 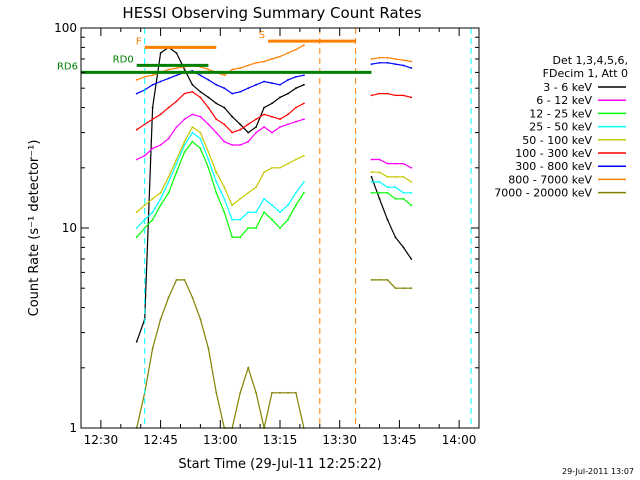 I want to click on state-bar-label-3: S, so click(x=262, y=35).